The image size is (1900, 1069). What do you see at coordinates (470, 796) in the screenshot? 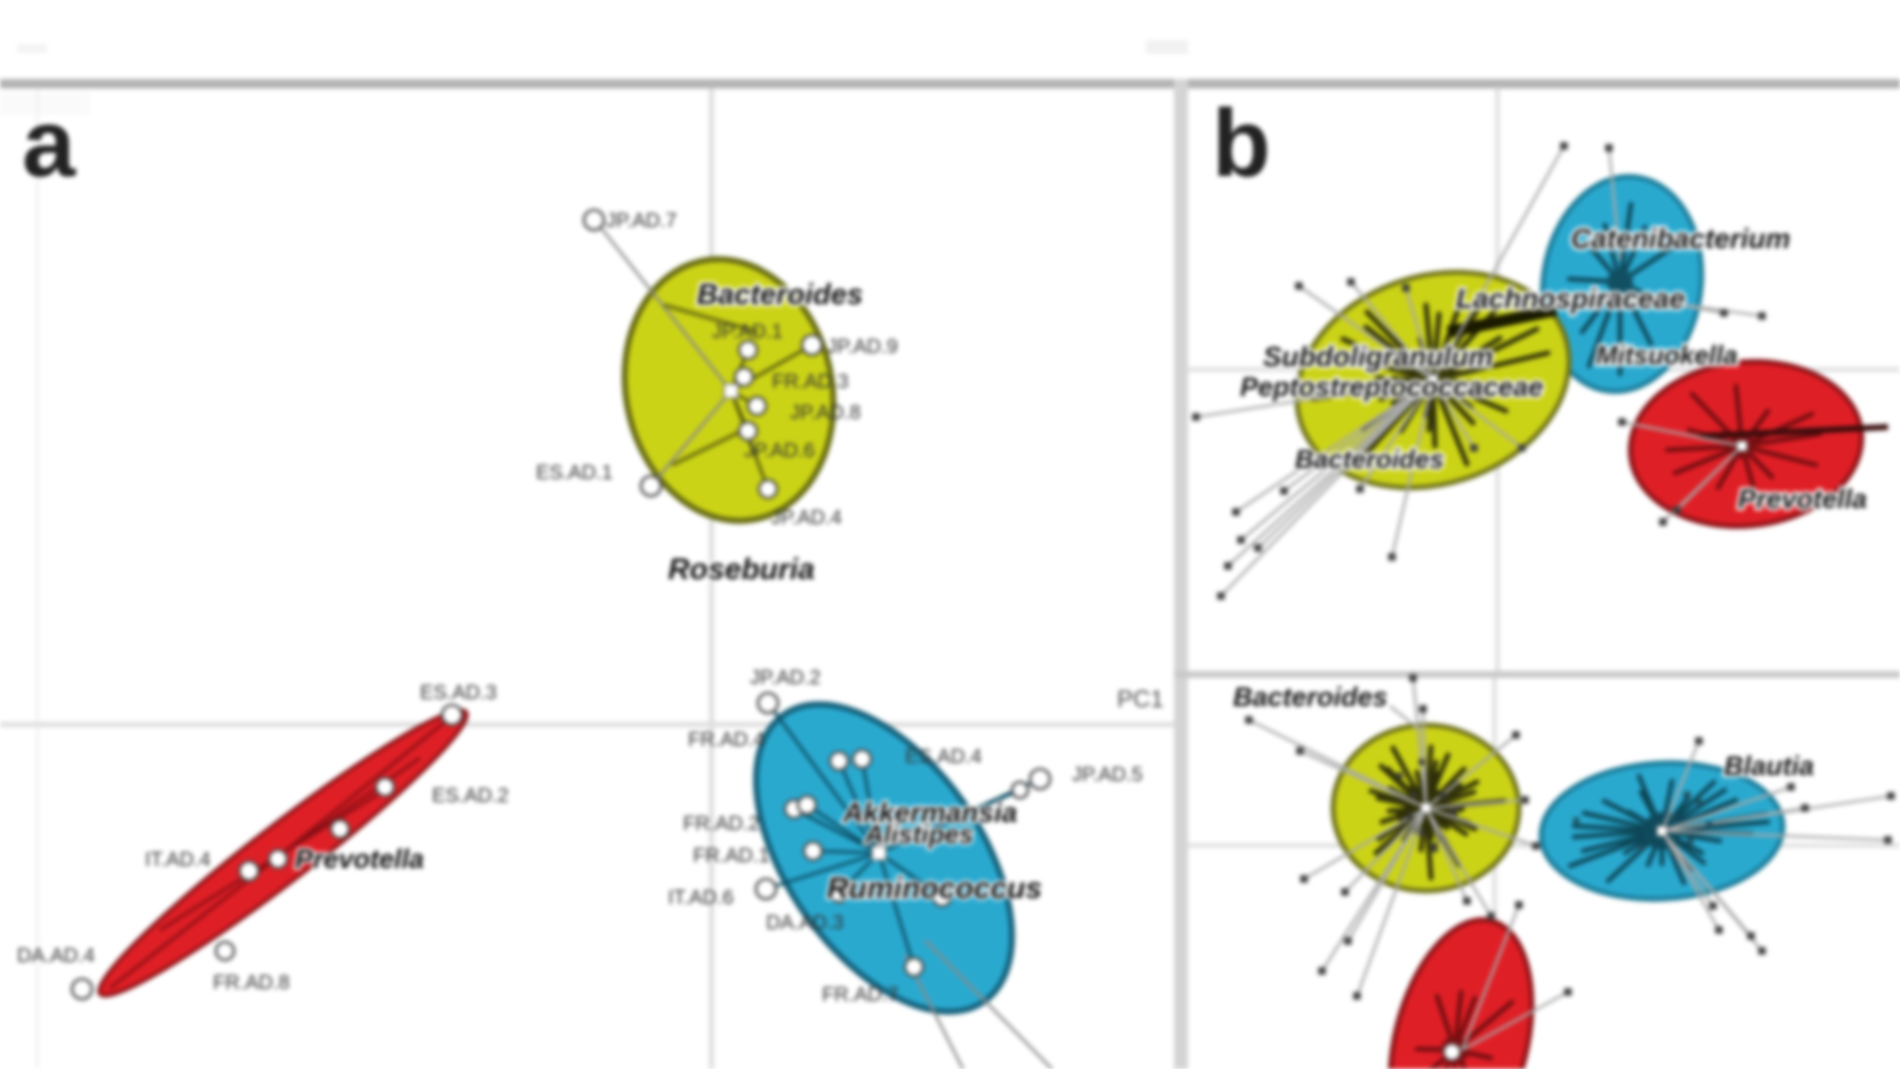
I see `svg-text: ES.AD.2` at bounding box center [470, 796].